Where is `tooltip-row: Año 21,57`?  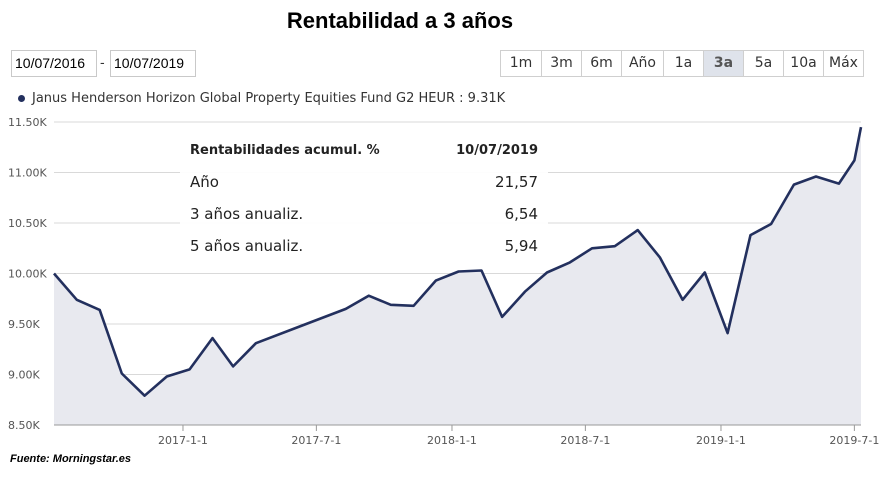 tooltip-row: Año 21,57 is located at coordinates (364, 187).